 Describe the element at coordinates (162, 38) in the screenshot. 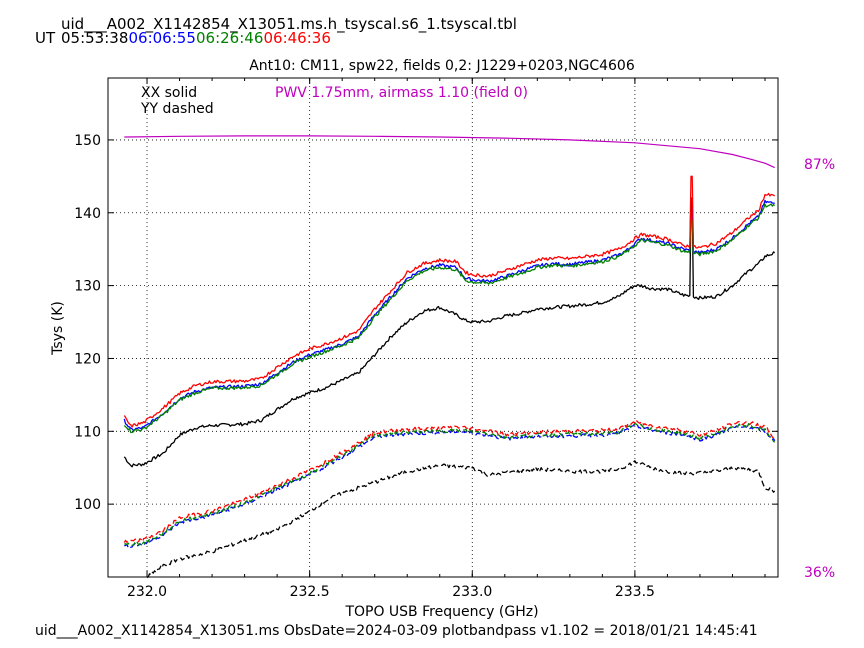

I see `header-time-1: 06:06:55` at that location.